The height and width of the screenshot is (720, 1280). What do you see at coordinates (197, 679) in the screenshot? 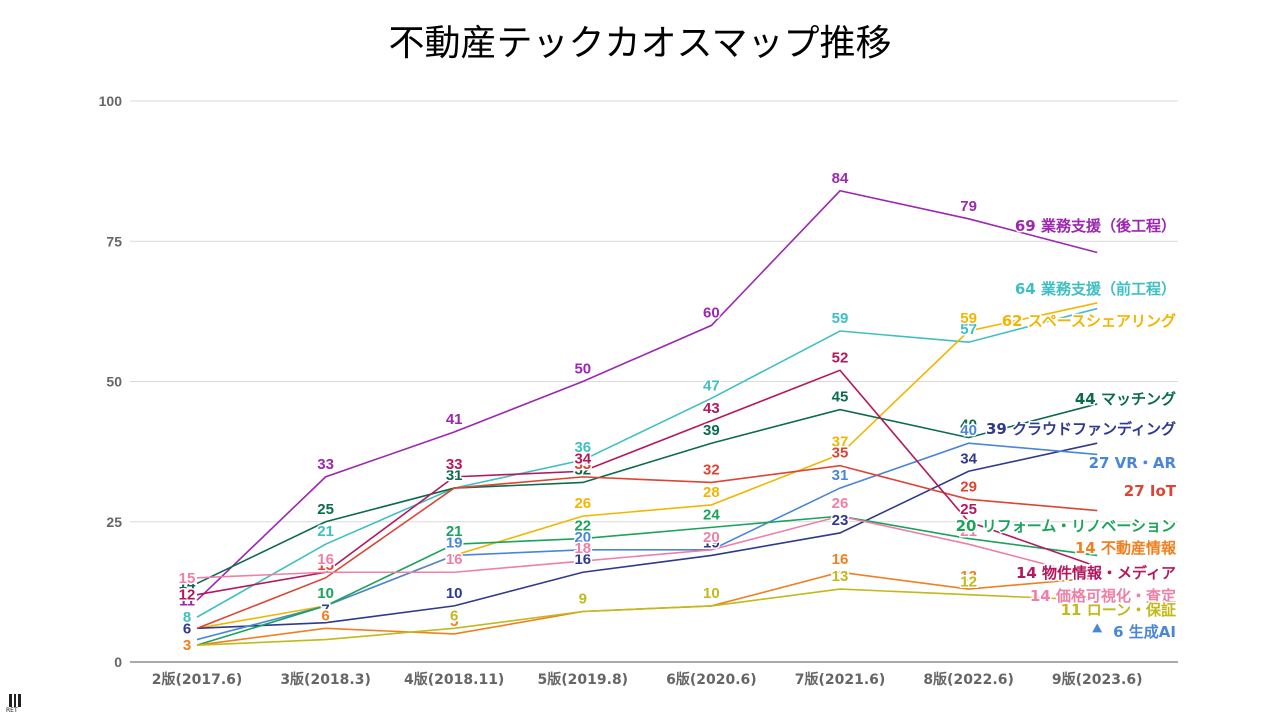
I see `x-tick-label: 2版(2017.6)` at bounding box center [197, 679].